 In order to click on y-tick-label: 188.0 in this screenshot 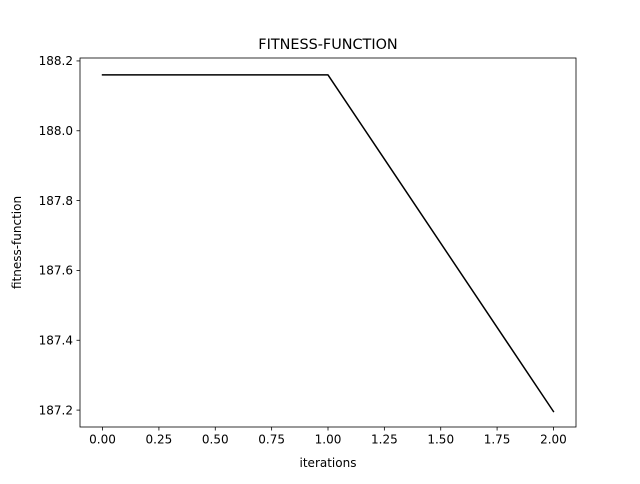, I will do `click(56, 131)`.